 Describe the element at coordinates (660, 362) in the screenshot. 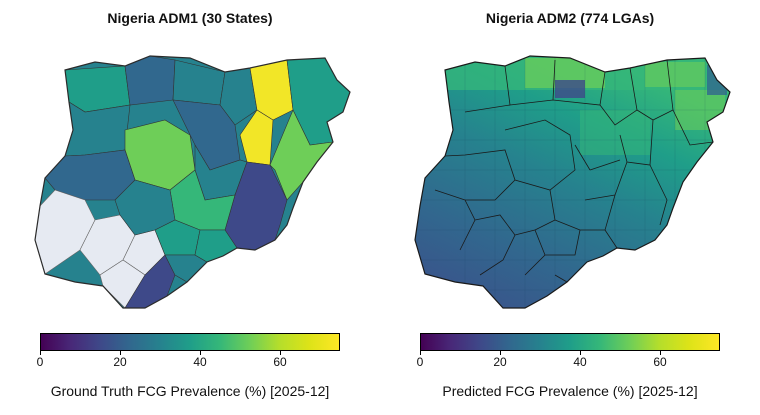

I see `adm2-tick-label-60: 60` at that location.